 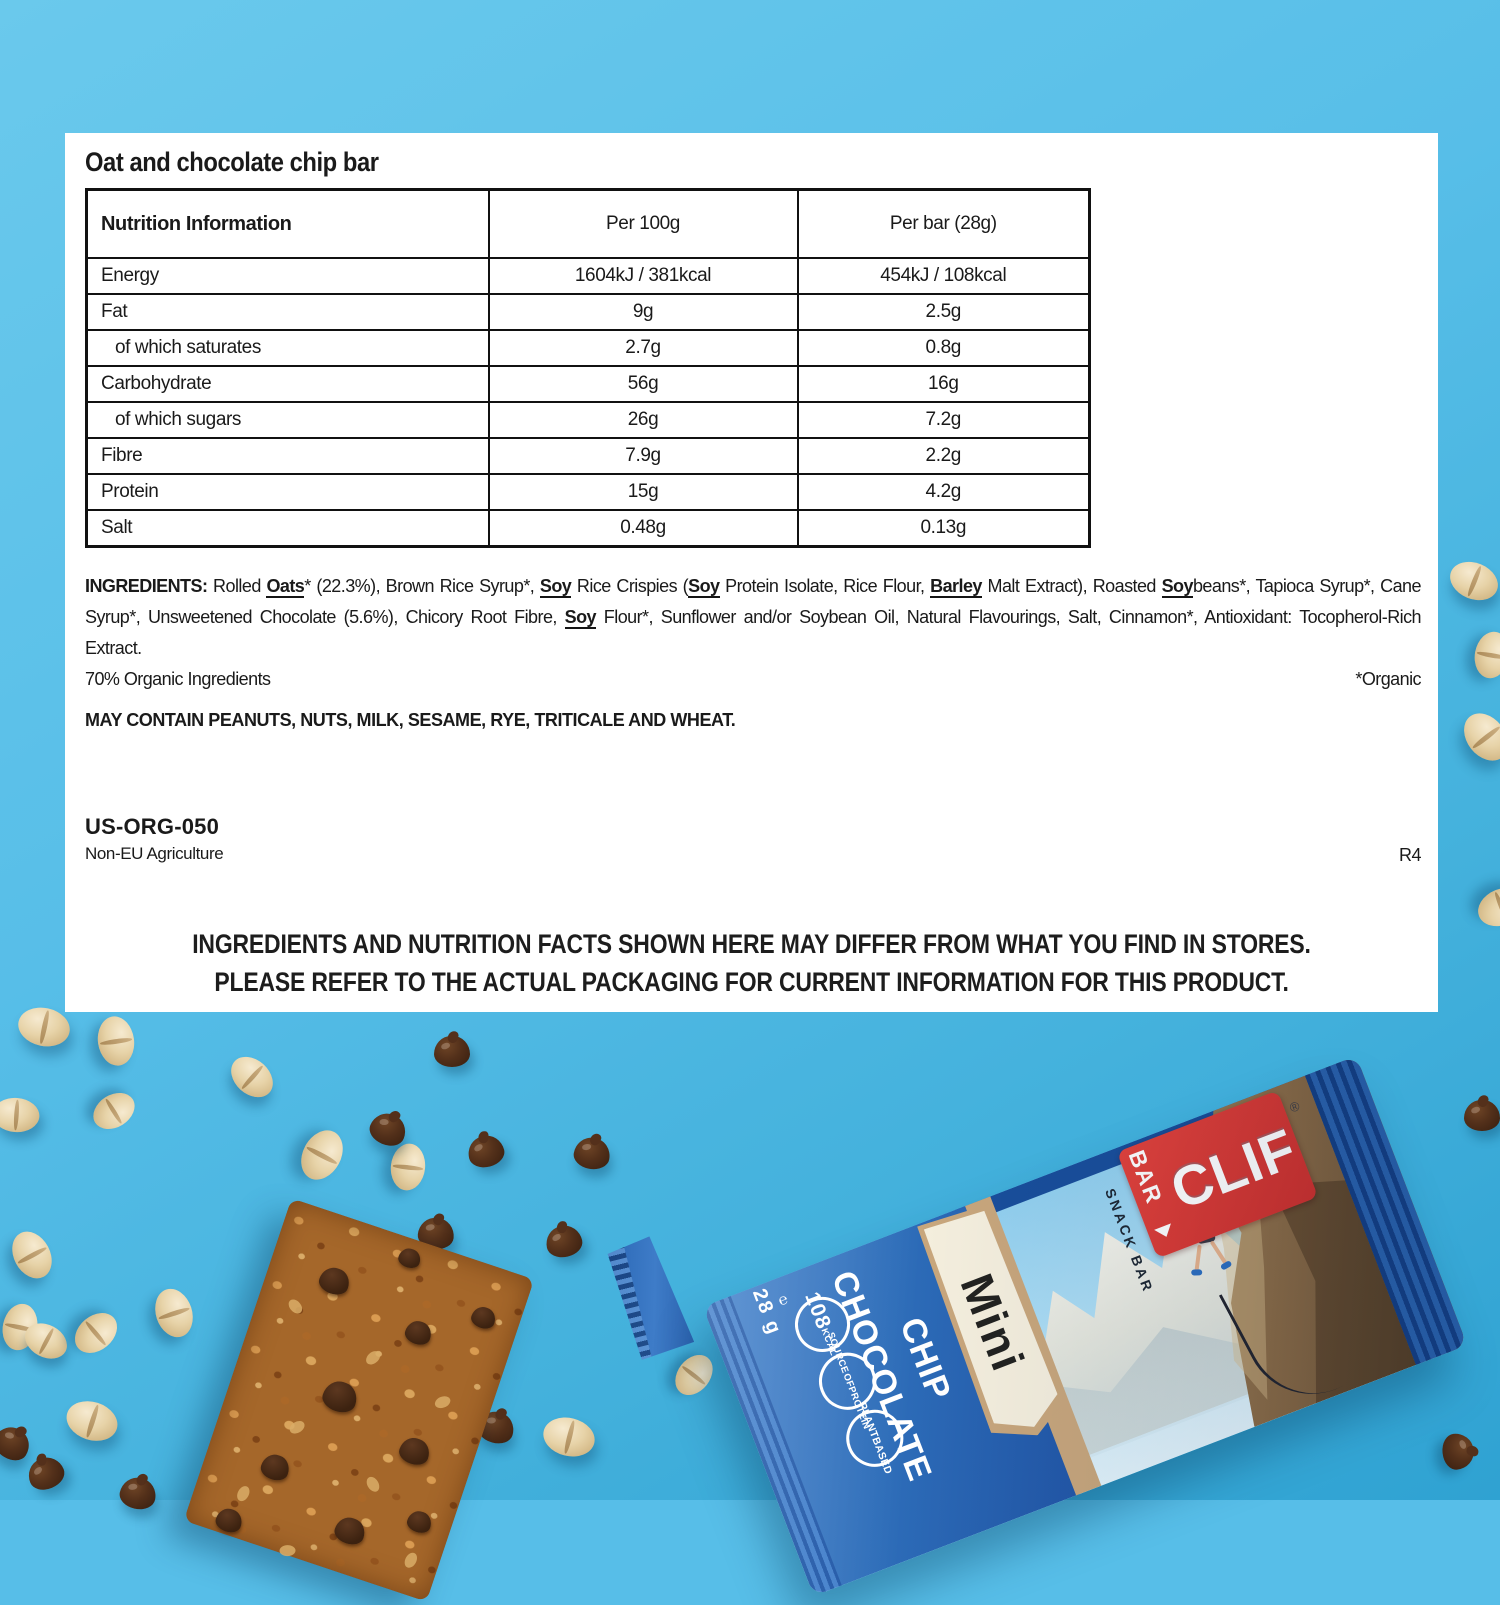 I want to click on nutrition-row: Salt 0.48g 0.13g, so click(x=588, y=528).